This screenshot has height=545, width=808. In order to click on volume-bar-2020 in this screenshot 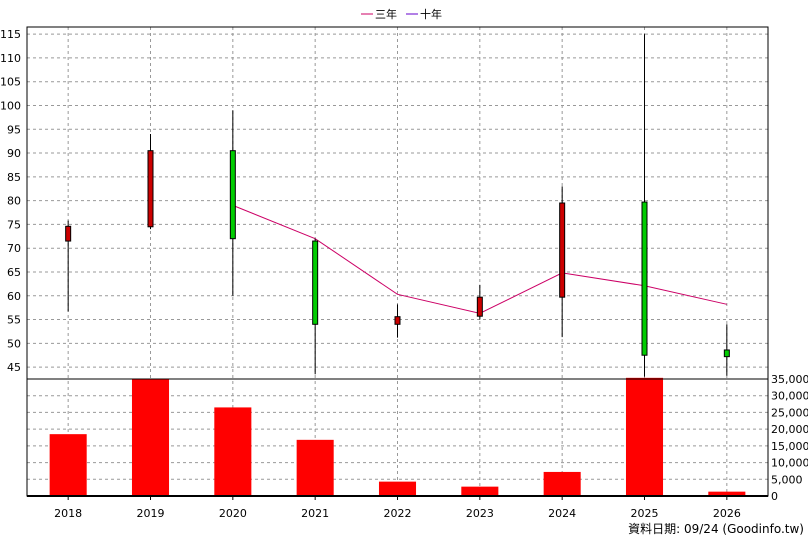, I will do `click(233, 451)`.